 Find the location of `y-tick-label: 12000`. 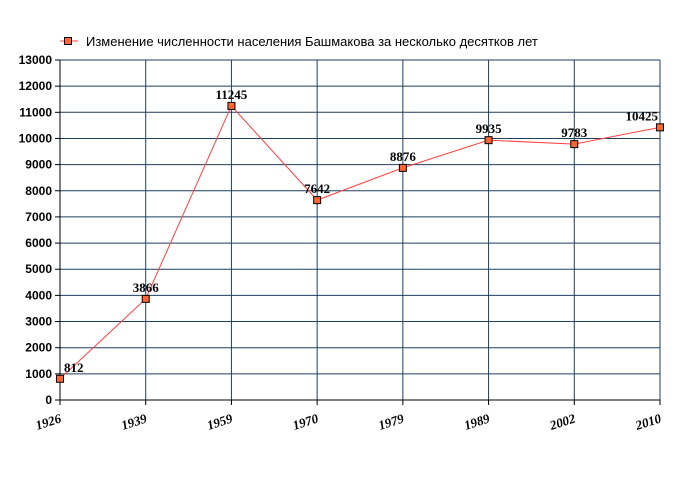

y-tick-label: 12000 is located at coordinates (36, 86).